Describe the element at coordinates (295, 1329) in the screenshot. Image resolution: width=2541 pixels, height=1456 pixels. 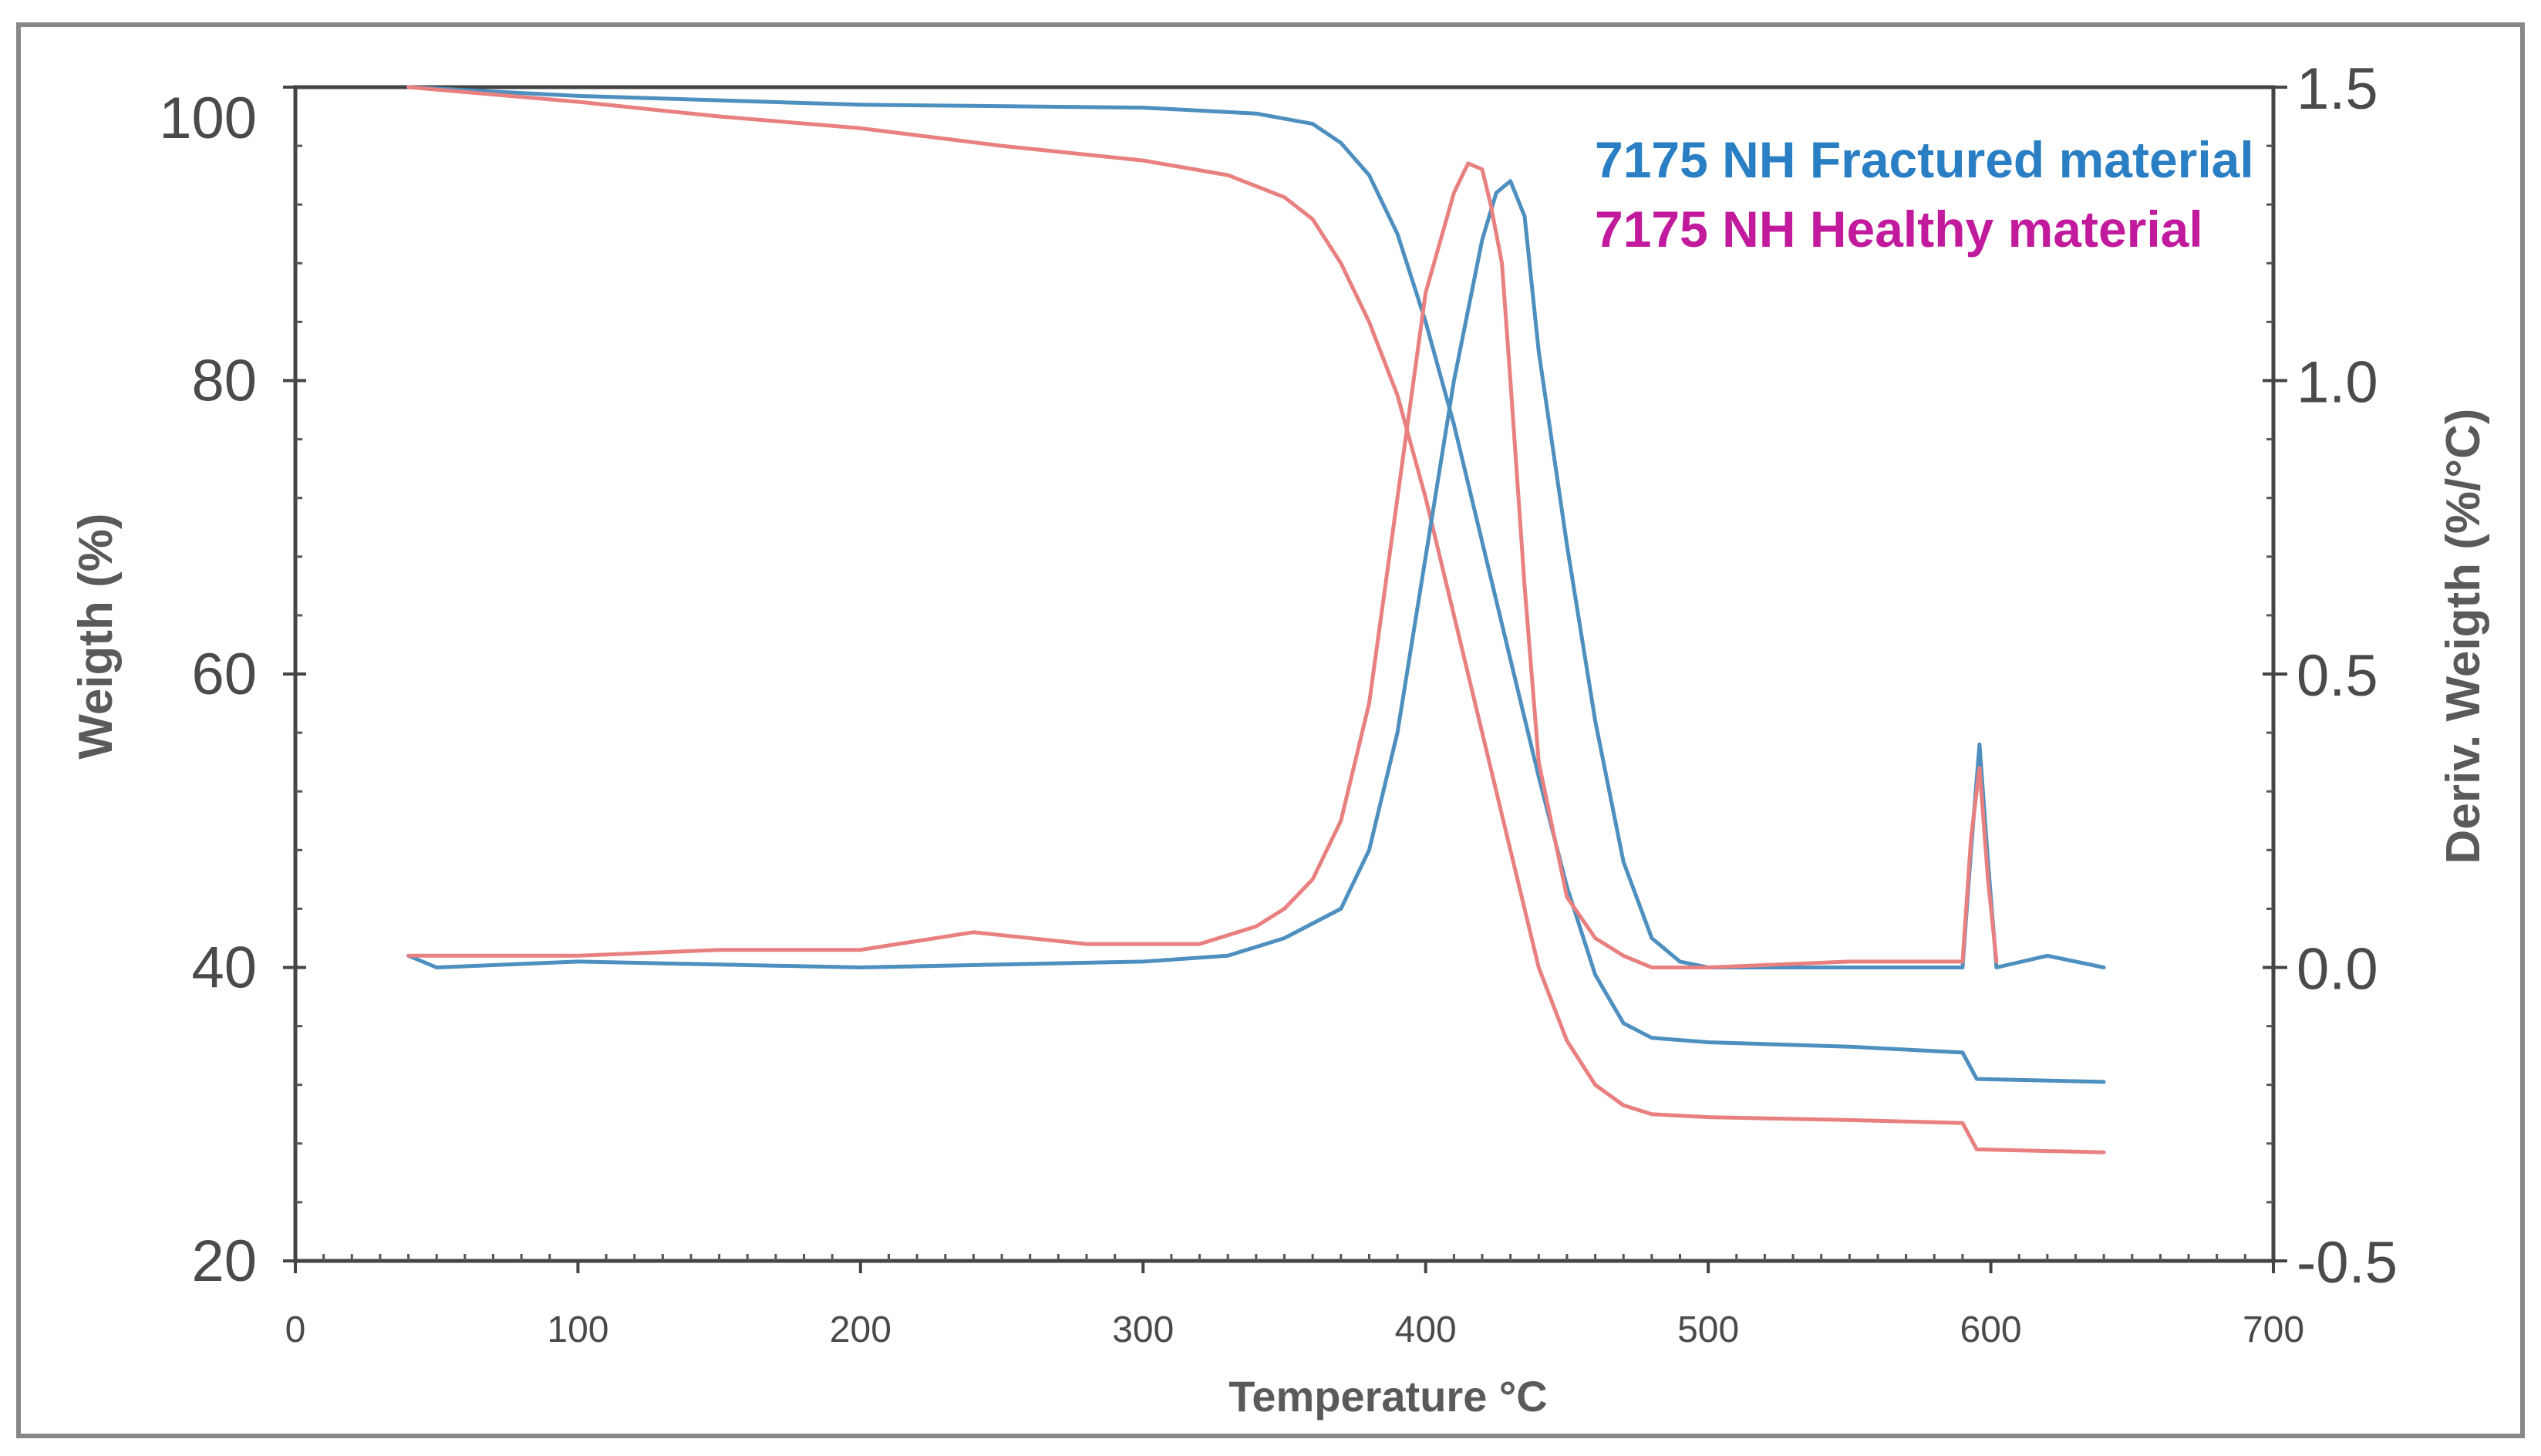
I see `x-tick-label: 0` at that location.